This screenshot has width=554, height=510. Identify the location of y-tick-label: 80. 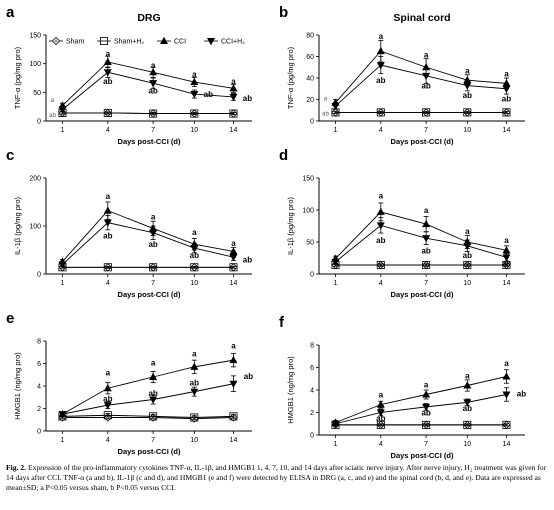
(310, 36).